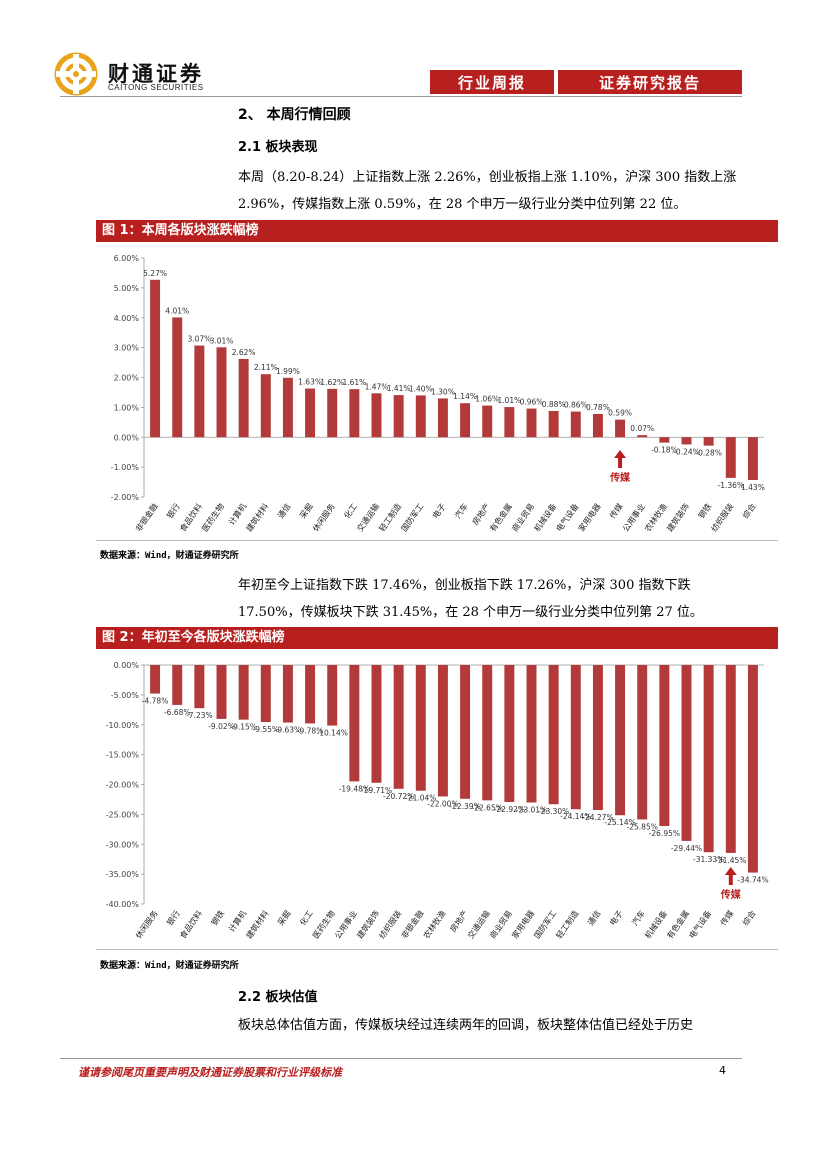 The image size is (827, 1170). What do you see at coordinates (664, 450) in the screenshot?
I see `data-label: -0.18%` at bounding box center [664, 450].